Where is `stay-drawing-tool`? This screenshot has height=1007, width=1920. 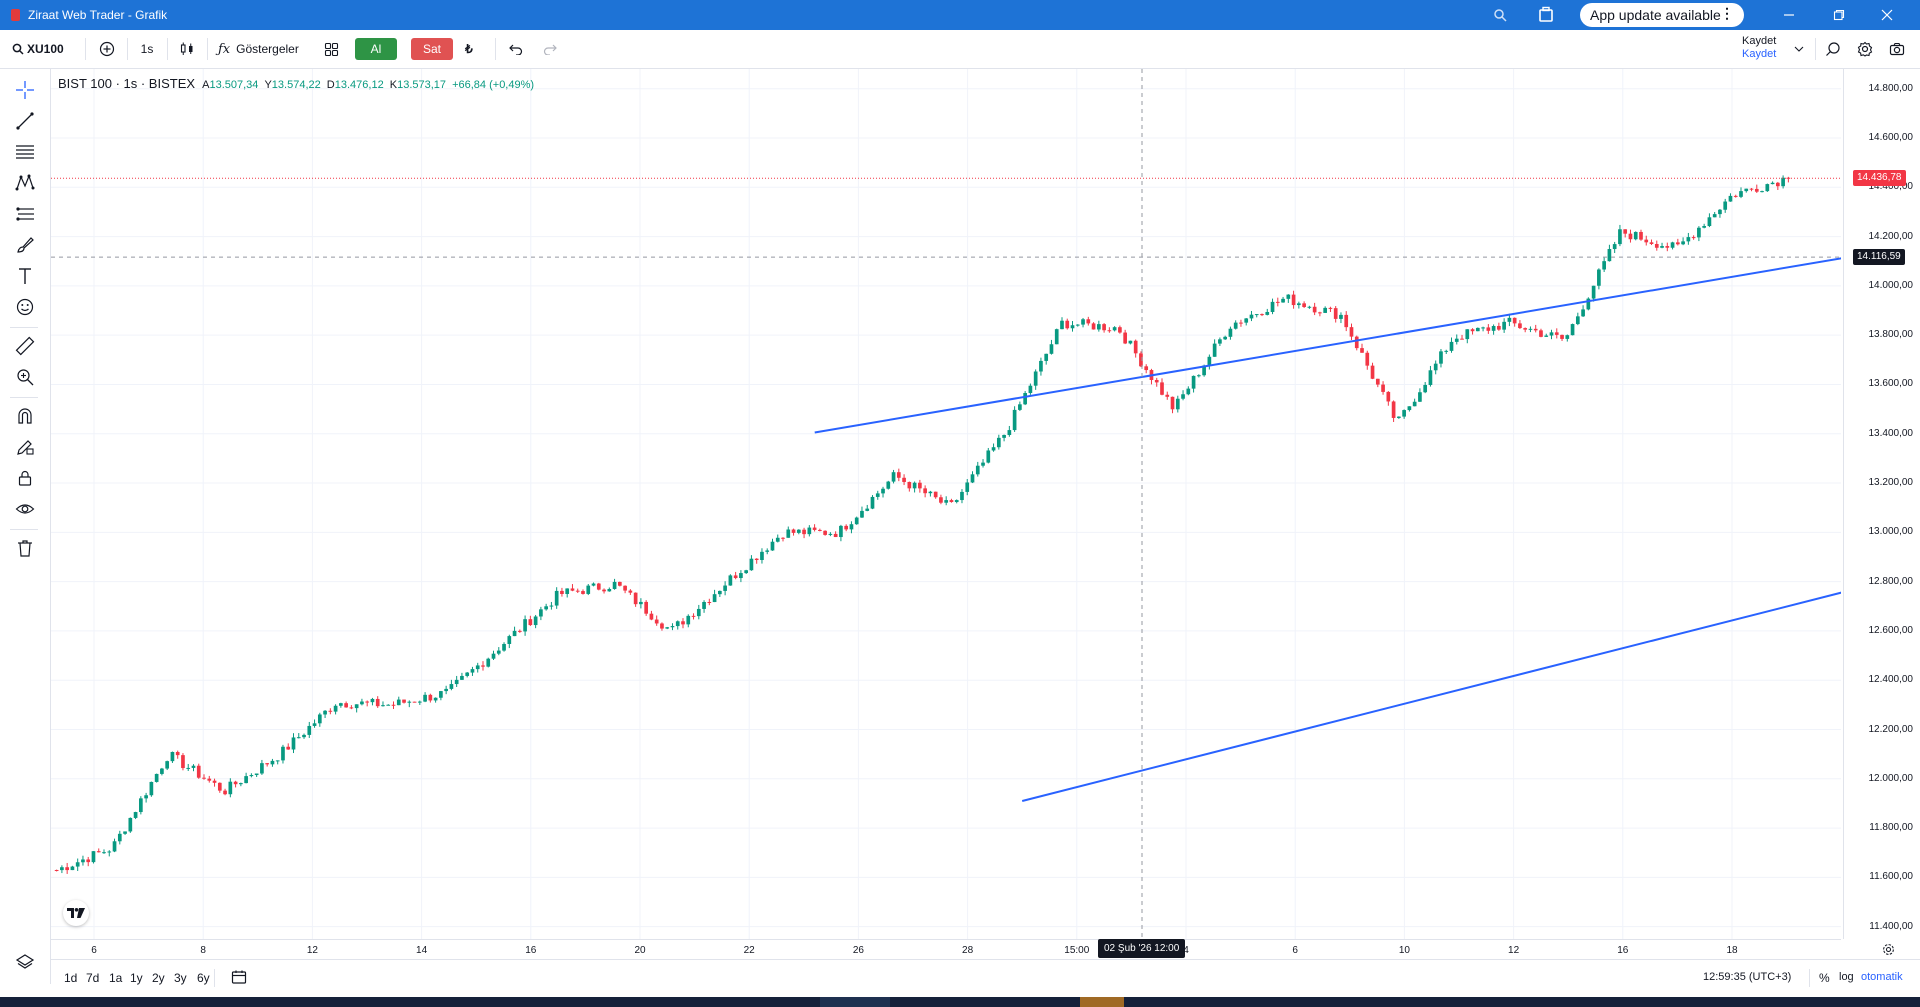 stay-drawing-tool is located at coordinates (25, 447).